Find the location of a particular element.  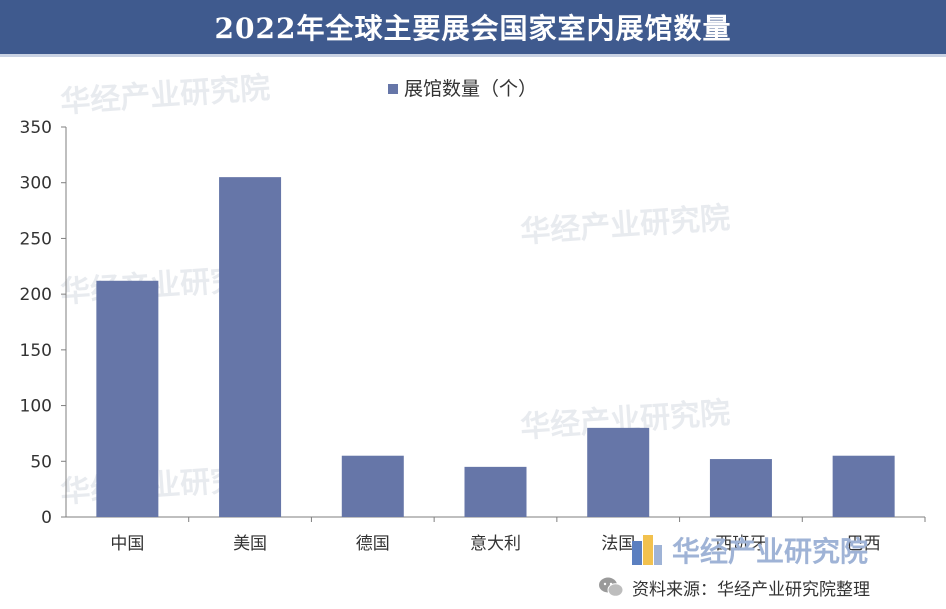

x-tick-label: 中国 is located at coordinates (127, 544).